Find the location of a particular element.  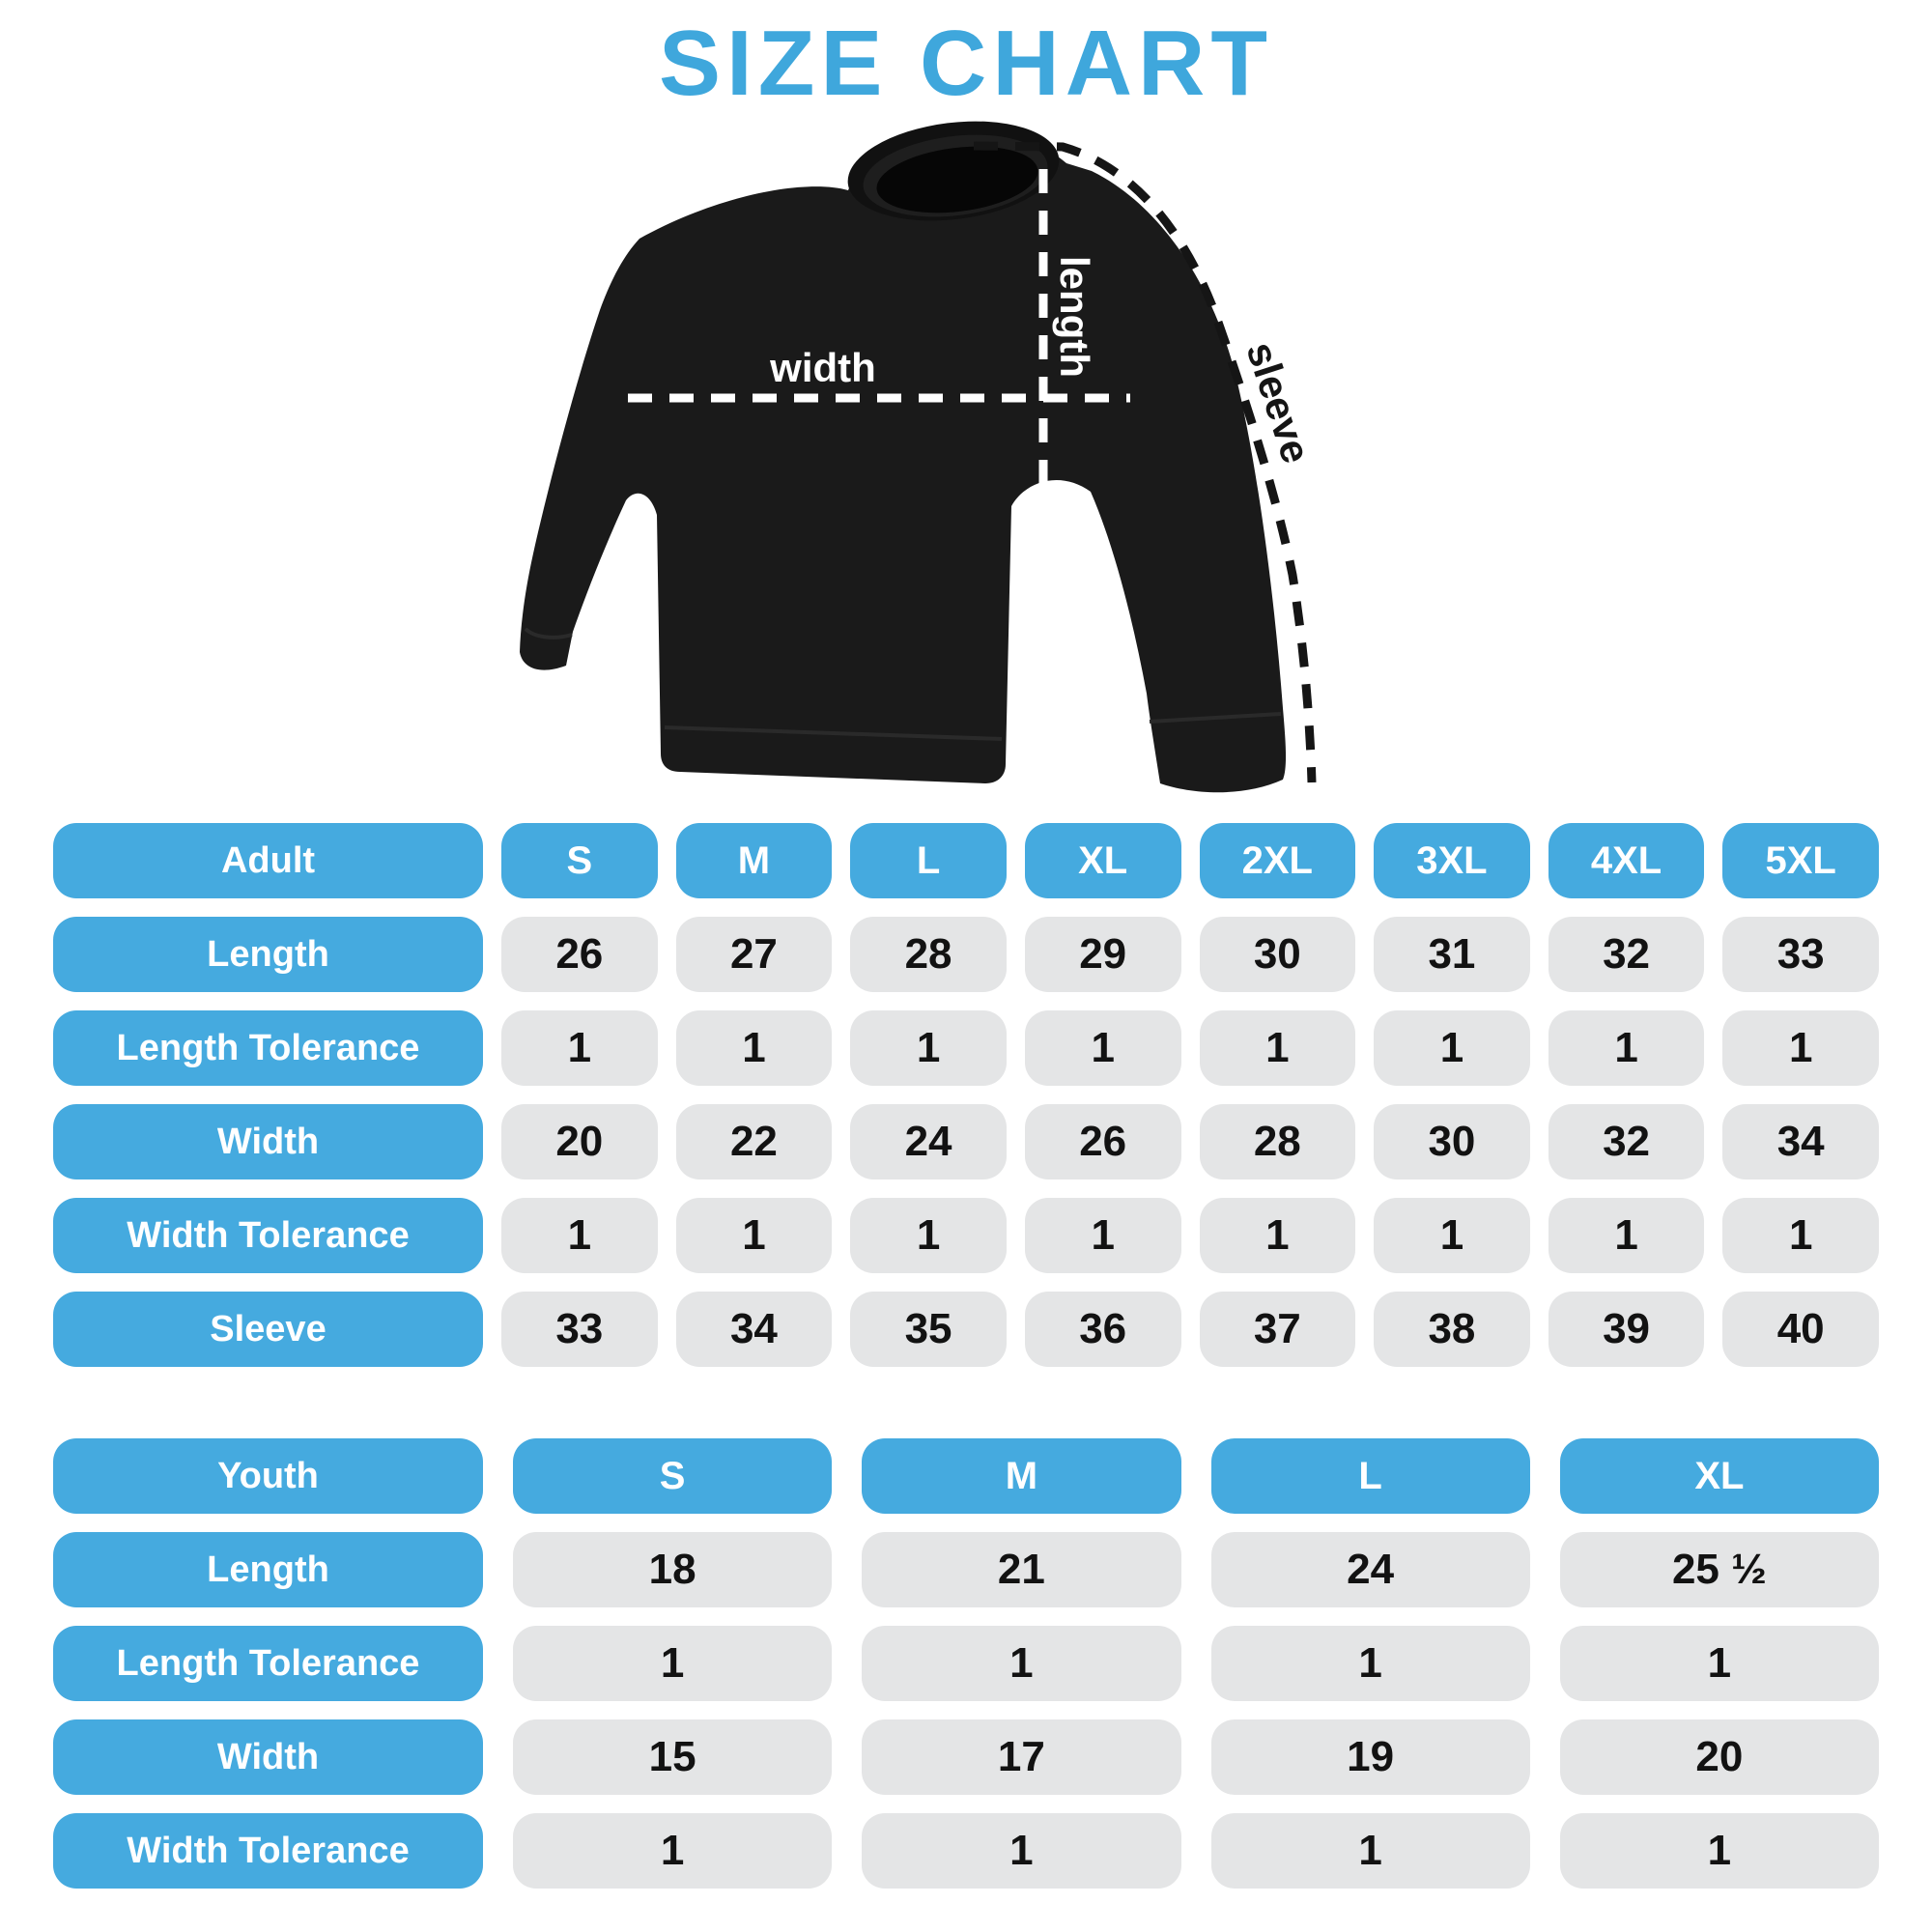

left-cuff-seam is located at coordinates (548, 633).